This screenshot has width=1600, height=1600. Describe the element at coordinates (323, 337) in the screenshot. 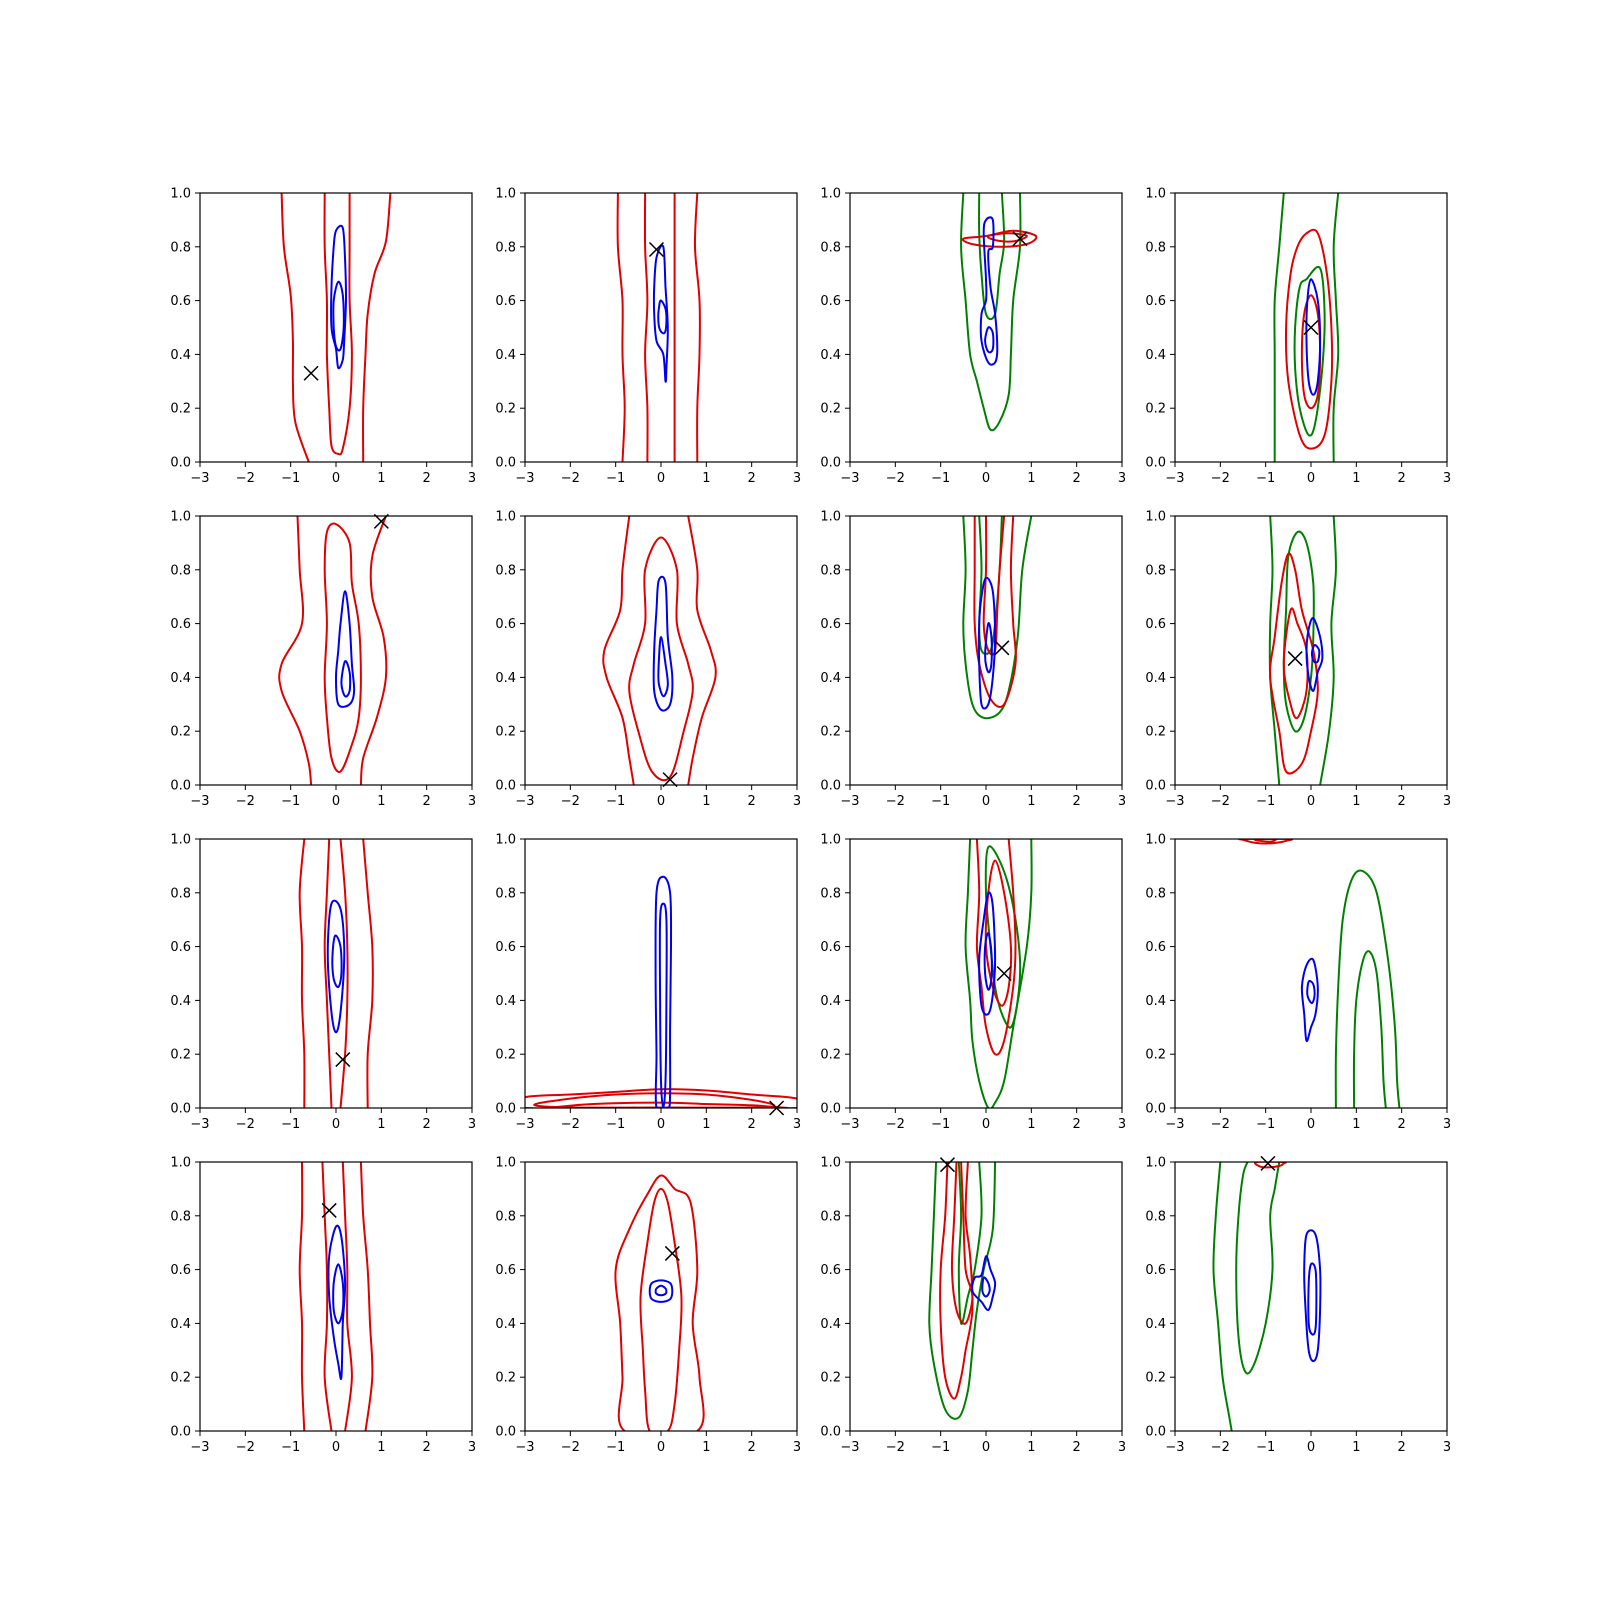

I see `subplot-1-1: −3 −2 −1 0 1 2 3 0.0 0.2 0.4 0.6 0.8 1.0` at that location.